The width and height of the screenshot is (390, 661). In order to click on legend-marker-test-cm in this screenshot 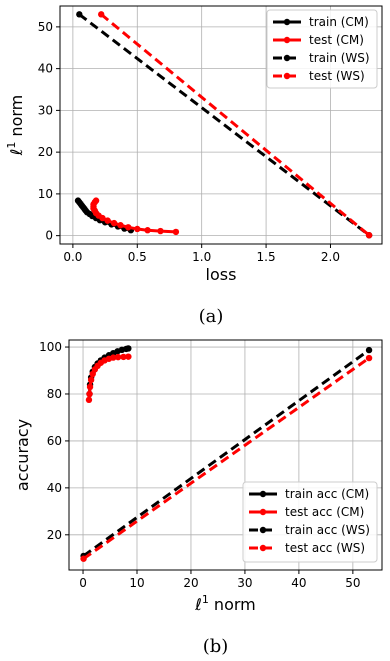, I will do `click(287, 40)`.